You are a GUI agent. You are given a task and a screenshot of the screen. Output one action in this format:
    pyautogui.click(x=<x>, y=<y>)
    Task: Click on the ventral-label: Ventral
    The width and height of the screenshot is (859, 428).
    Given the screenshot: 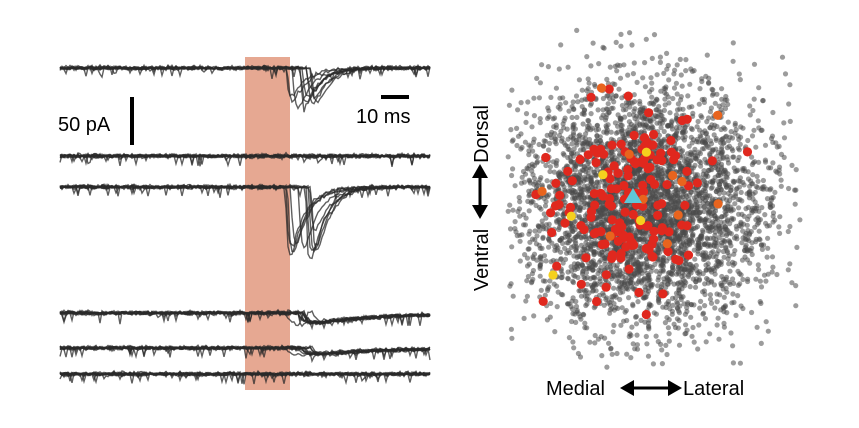 What is the action you would take?
    pyautogui.click(x=482, y=260)
    